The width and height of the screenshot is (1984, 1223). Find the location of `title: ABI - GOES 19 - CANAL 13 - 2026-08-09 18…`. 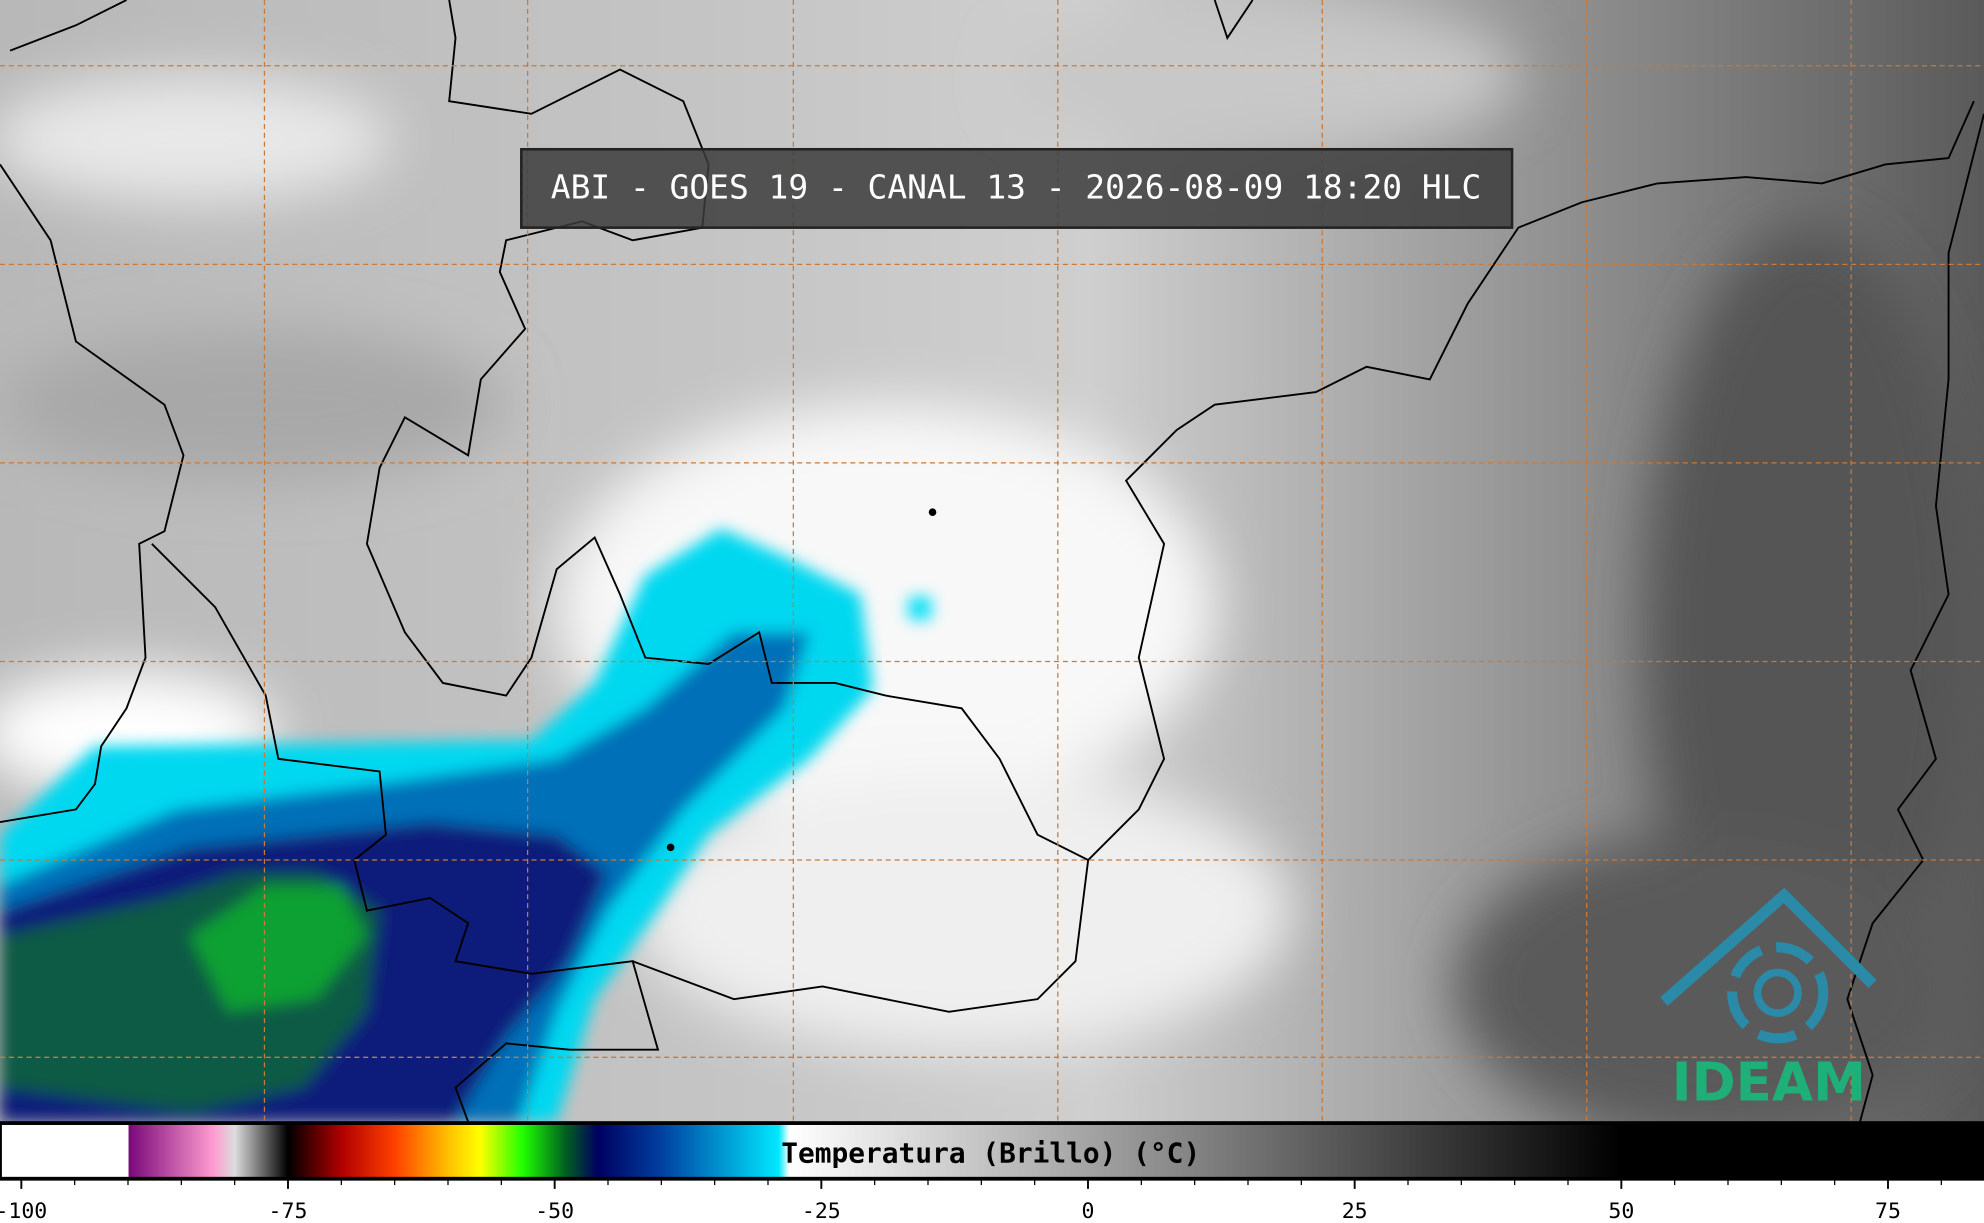

title: ABI - GOES 19 - CANAL 13 - 2026-08-09 18… is located at coordinates (1016, 187).